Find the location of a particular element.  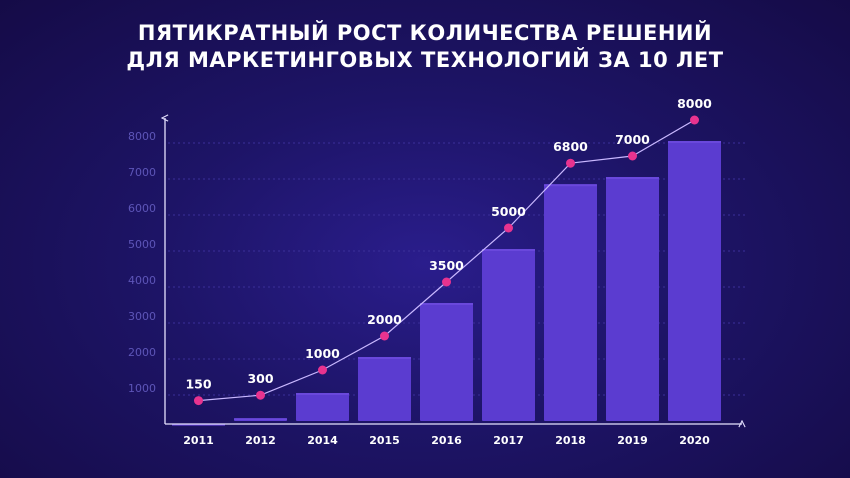

x-tick-label: 2017 is located at coordinates (508, 440).